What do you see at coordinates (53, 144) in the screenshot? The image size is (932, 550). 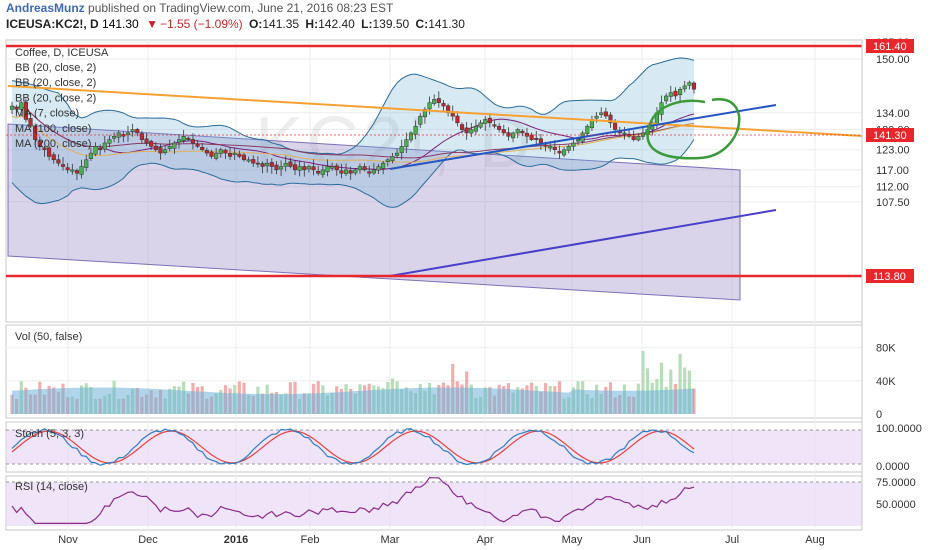 I see `indicator-legend-item: MA (200, close)` at bounding box center [53, 144].